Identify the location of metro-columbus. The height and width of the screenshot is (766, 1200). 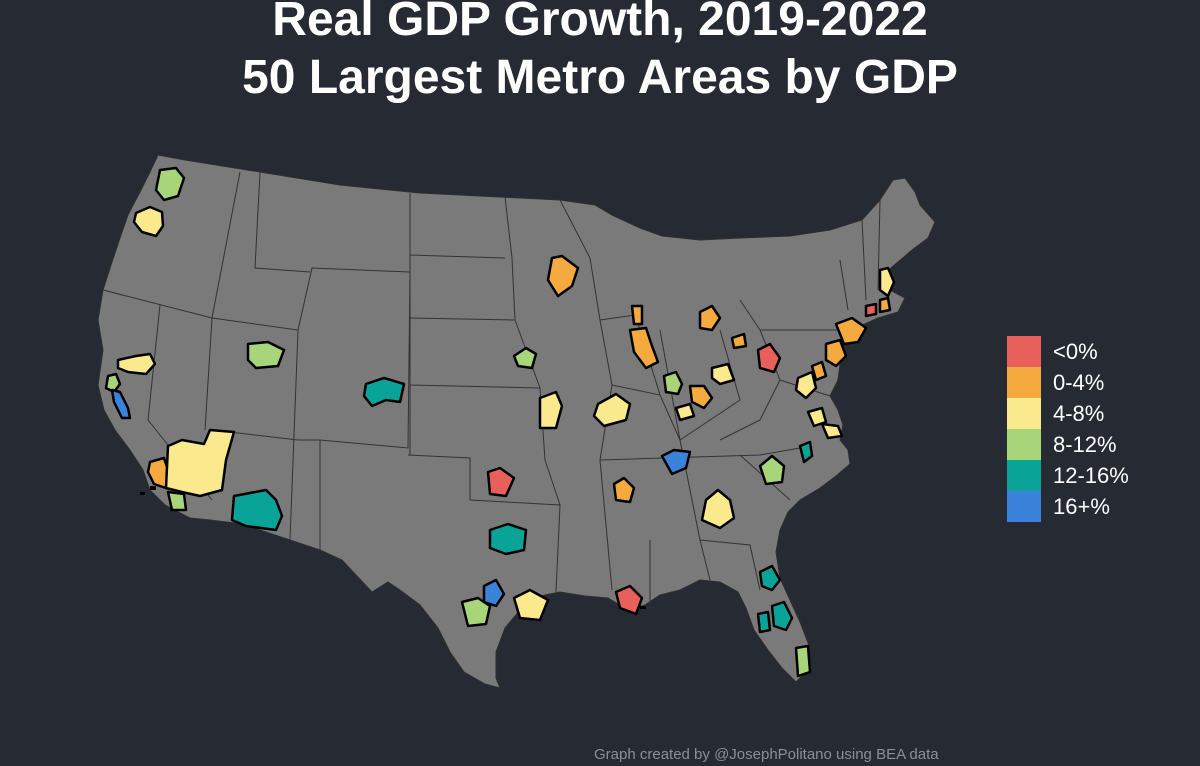
(723, 374).